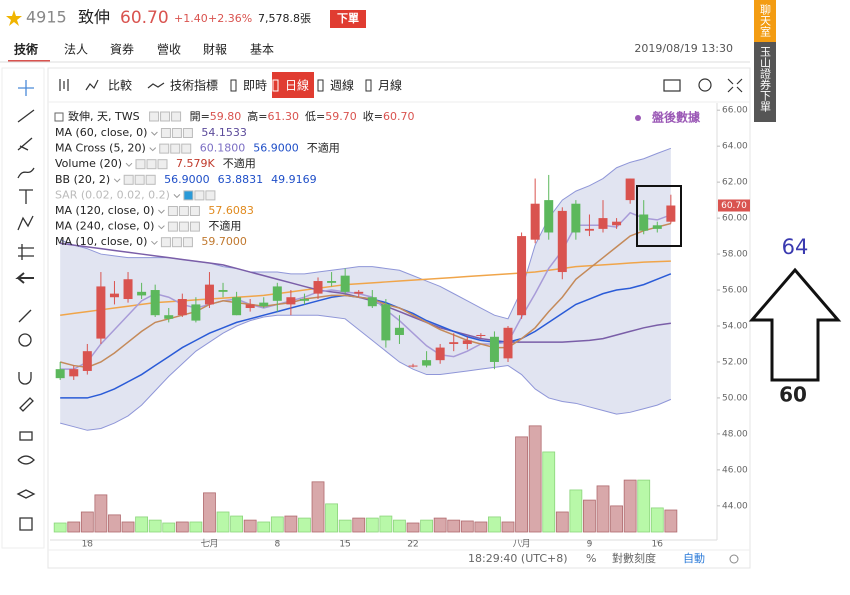 The height and width of the screenshot is (595, 850). Describe the element at coordinates (694, 558) in the screenshot. I see `status-auto: 自動` at that location.